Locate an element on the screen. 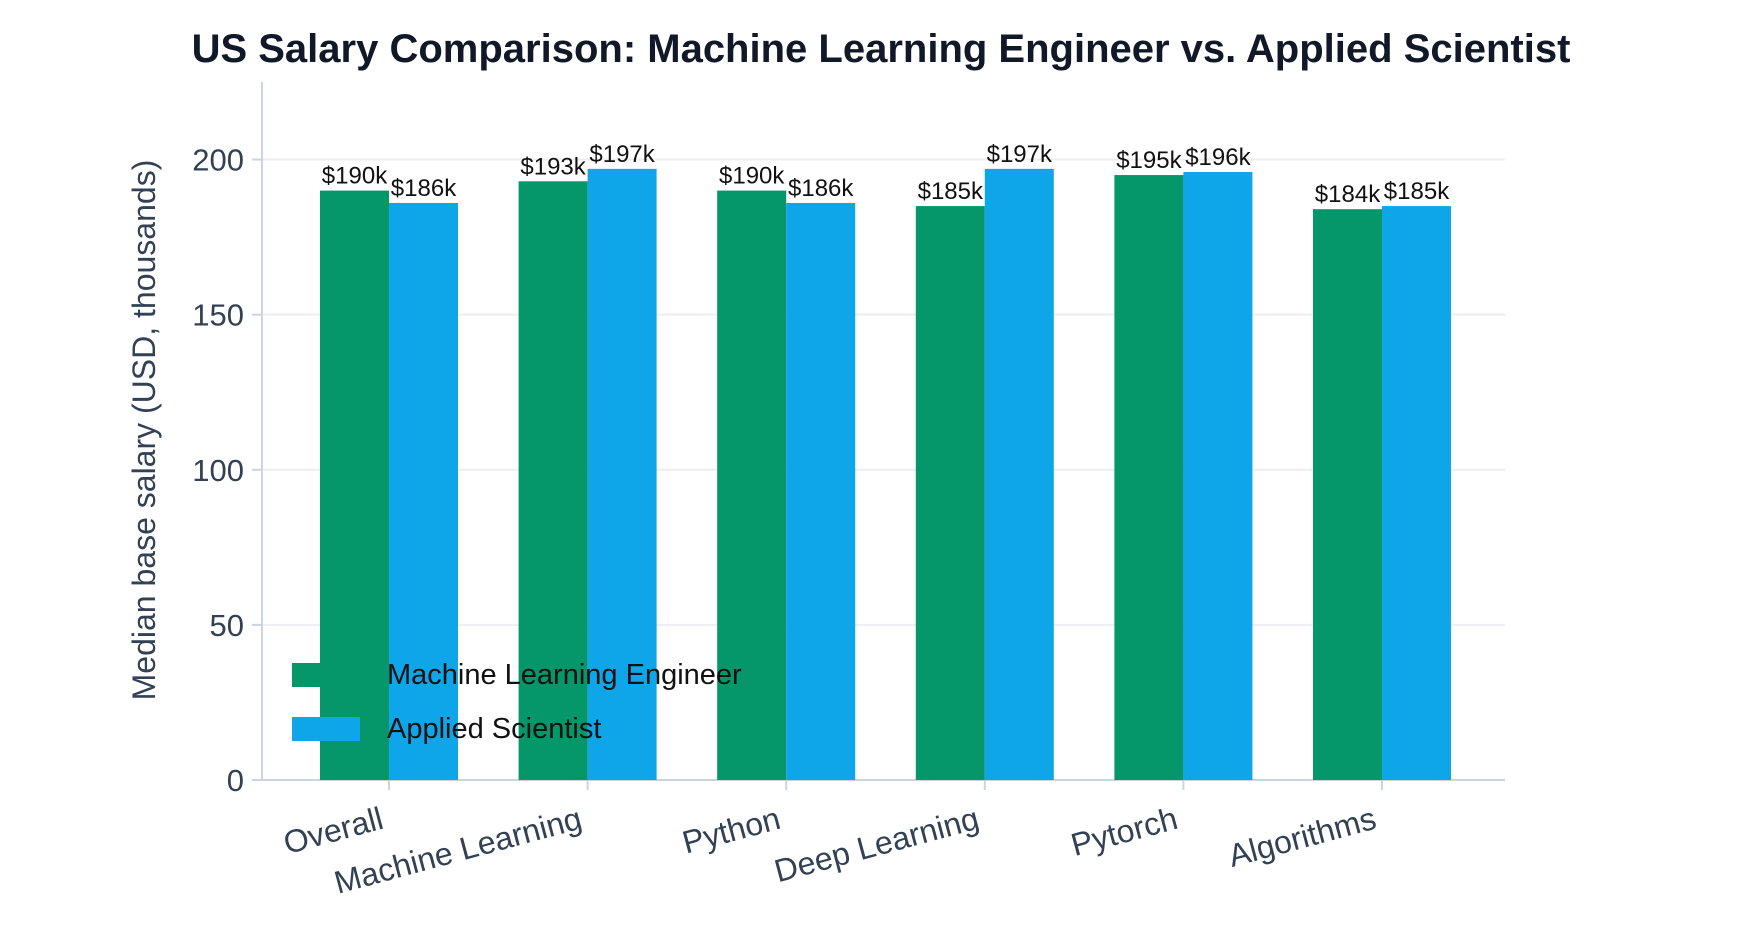 The image size is (1763, 942). x-tick-label: Algorithms is located at coordinates (1301, 837).